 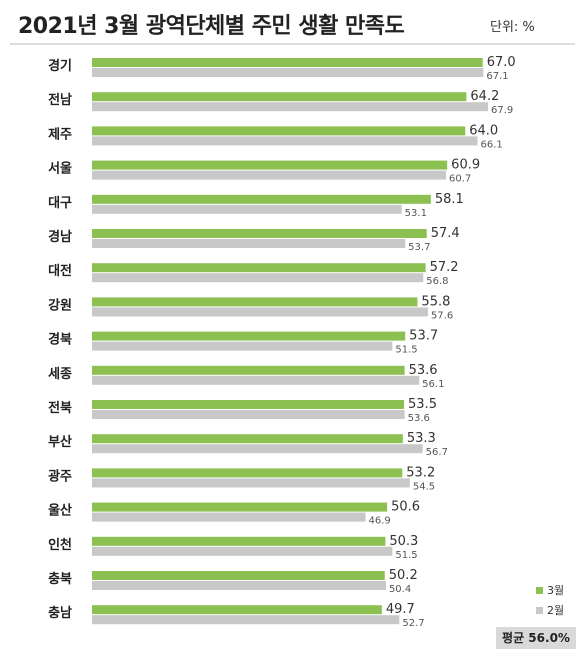 What do you see at coordinates (449, 199) in the screenshot?
I see `value-label-march: 58.1` at bounding box center [449, 199].